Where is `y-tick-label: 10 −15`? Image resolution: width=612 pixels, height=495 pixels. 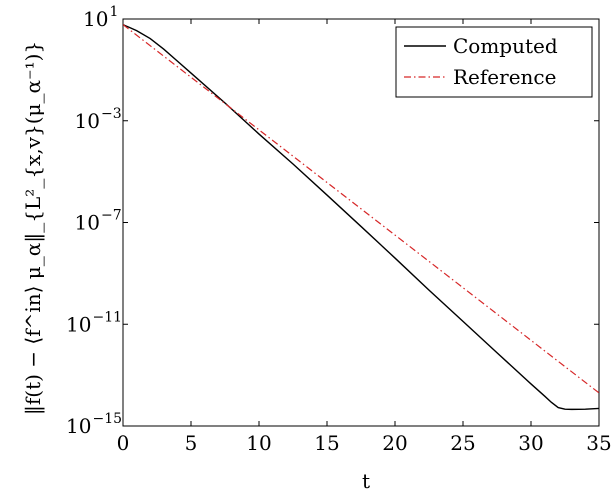
y-tick-label: 10 −15 is located at coordinates (94, 424).